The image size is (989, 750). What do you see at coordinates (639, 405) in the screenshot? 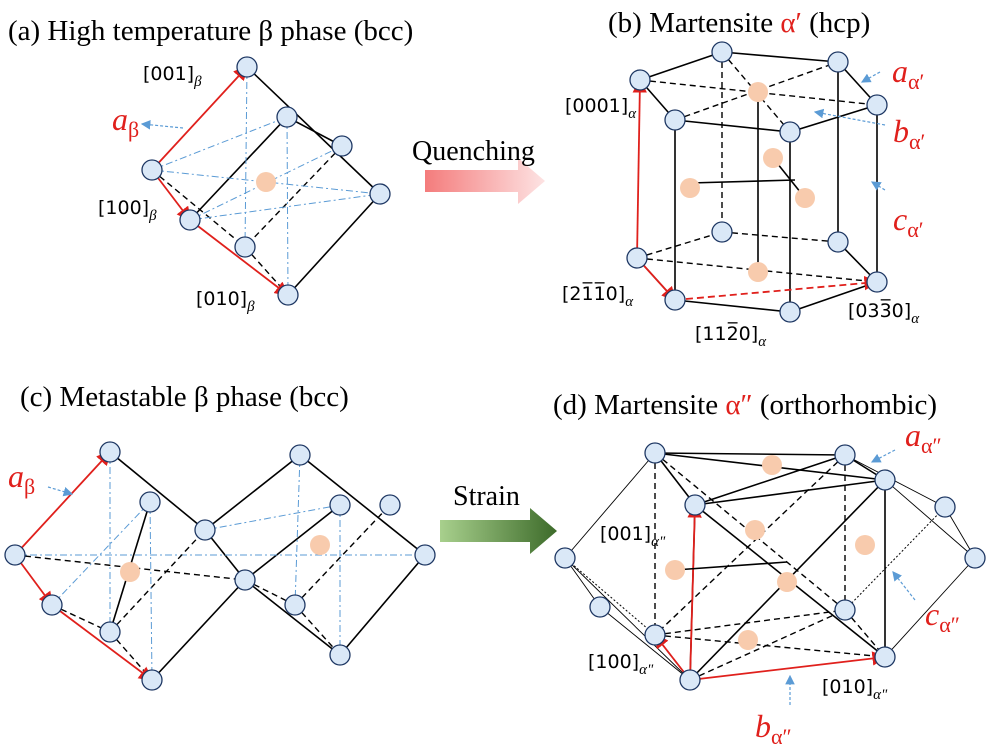
I see `title-text: (d) Martensite` at bounding box center [639, 405].